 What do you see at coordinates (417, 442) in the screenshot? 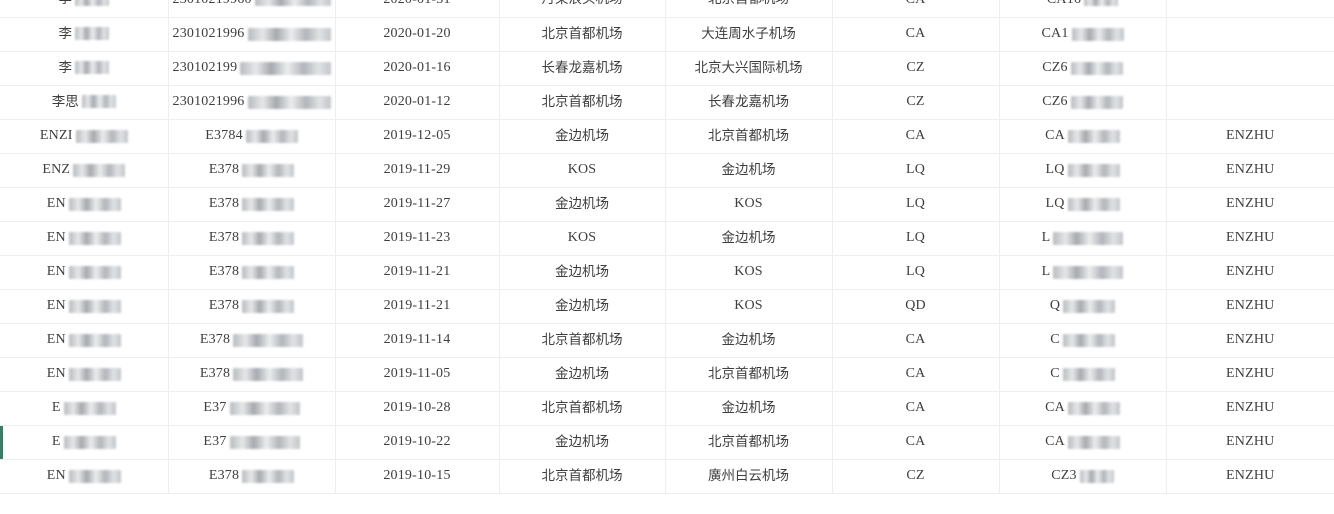
I see `cell-flight-date: 2019-10-22` at bounding box center [417, 442].